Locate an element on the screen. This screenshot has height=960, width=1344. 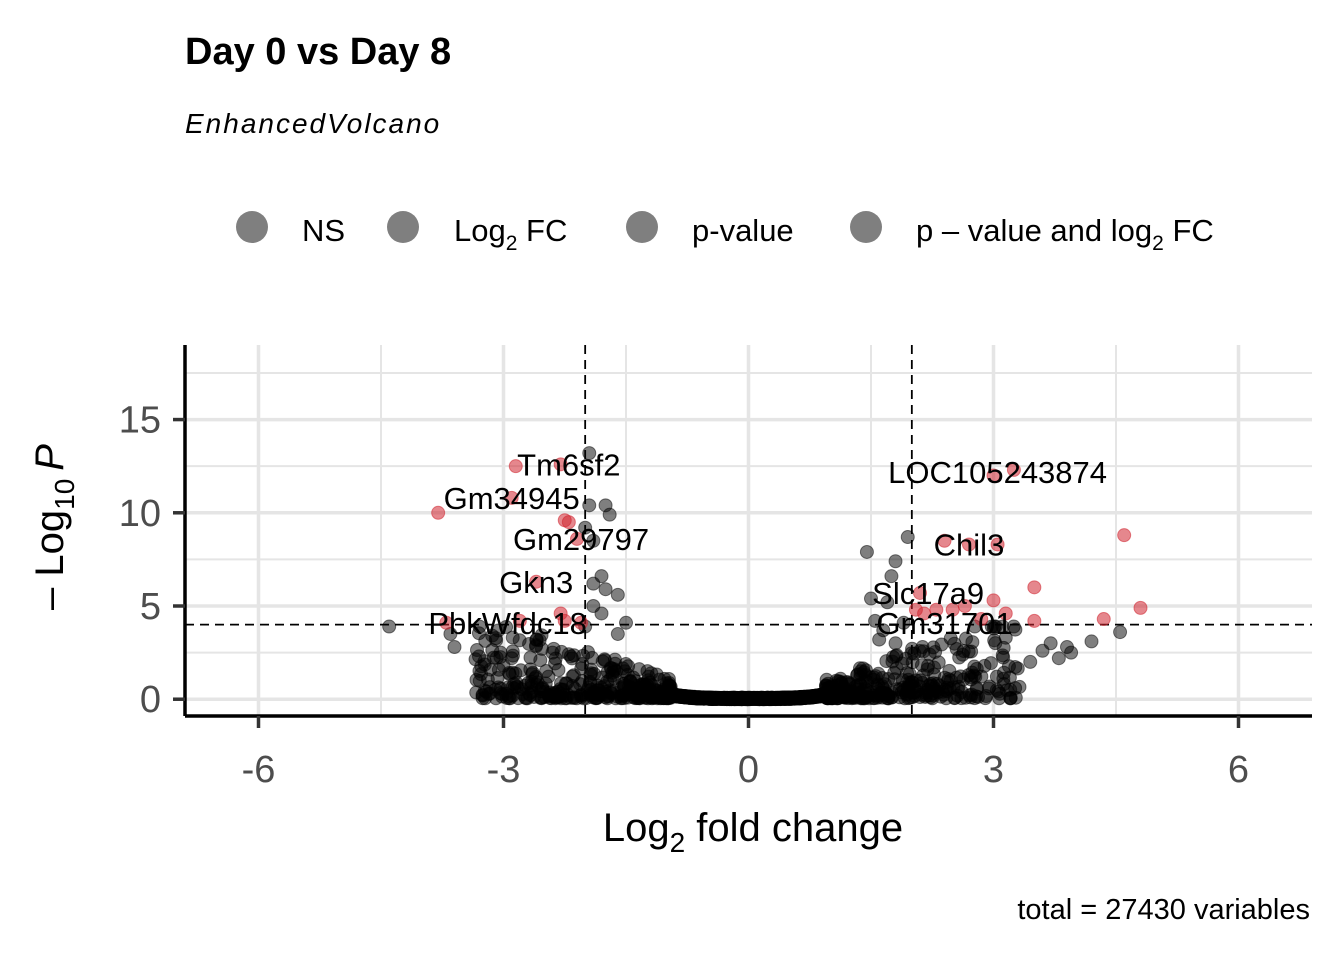
y-tick-label: 10 is located at coordinates (140, 514).